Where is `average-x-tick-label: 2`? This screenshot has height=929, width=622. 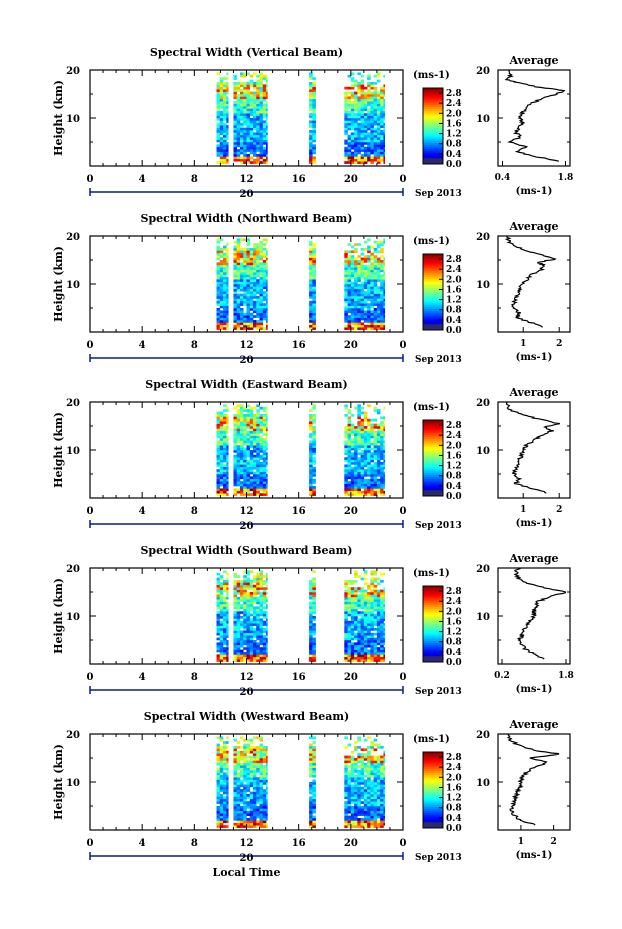 average-x-tick-label: 2 is located at coordinates (559, 510).